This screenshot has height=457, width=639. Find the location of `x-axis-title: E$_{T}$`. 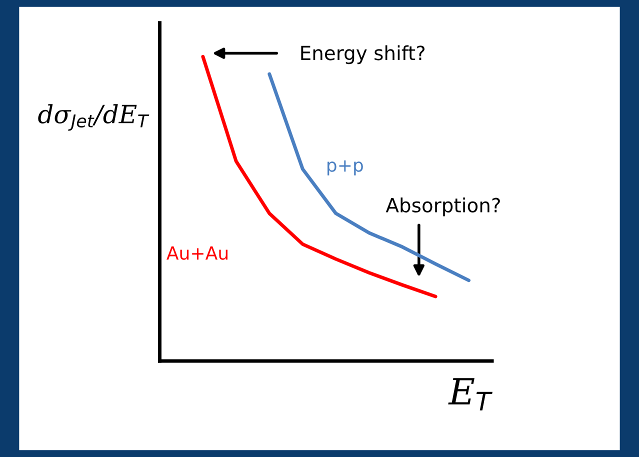

x-axis-title: E$_{T}$ is located at coordinates (470, 394).